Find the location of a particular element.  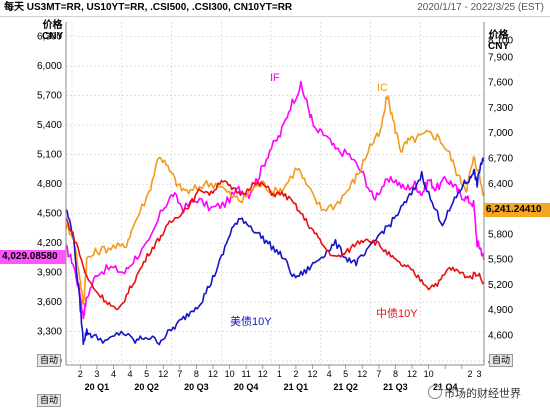

series-label-ic: IC is located at coordinates (382, 88).